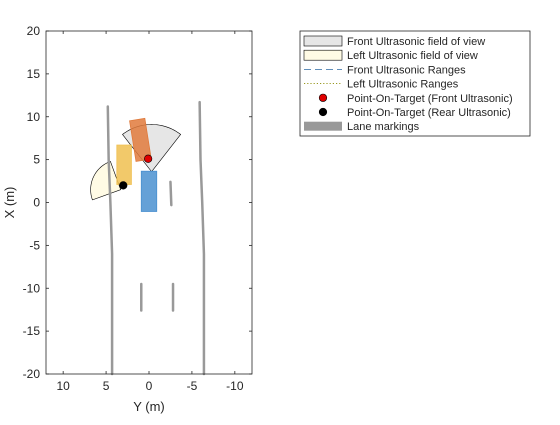 The width and height of the screenshot is (560, 425). Describe the element at coordinates (106, 386) in the screenshot. I see `x-tick-label: 5` at that location.